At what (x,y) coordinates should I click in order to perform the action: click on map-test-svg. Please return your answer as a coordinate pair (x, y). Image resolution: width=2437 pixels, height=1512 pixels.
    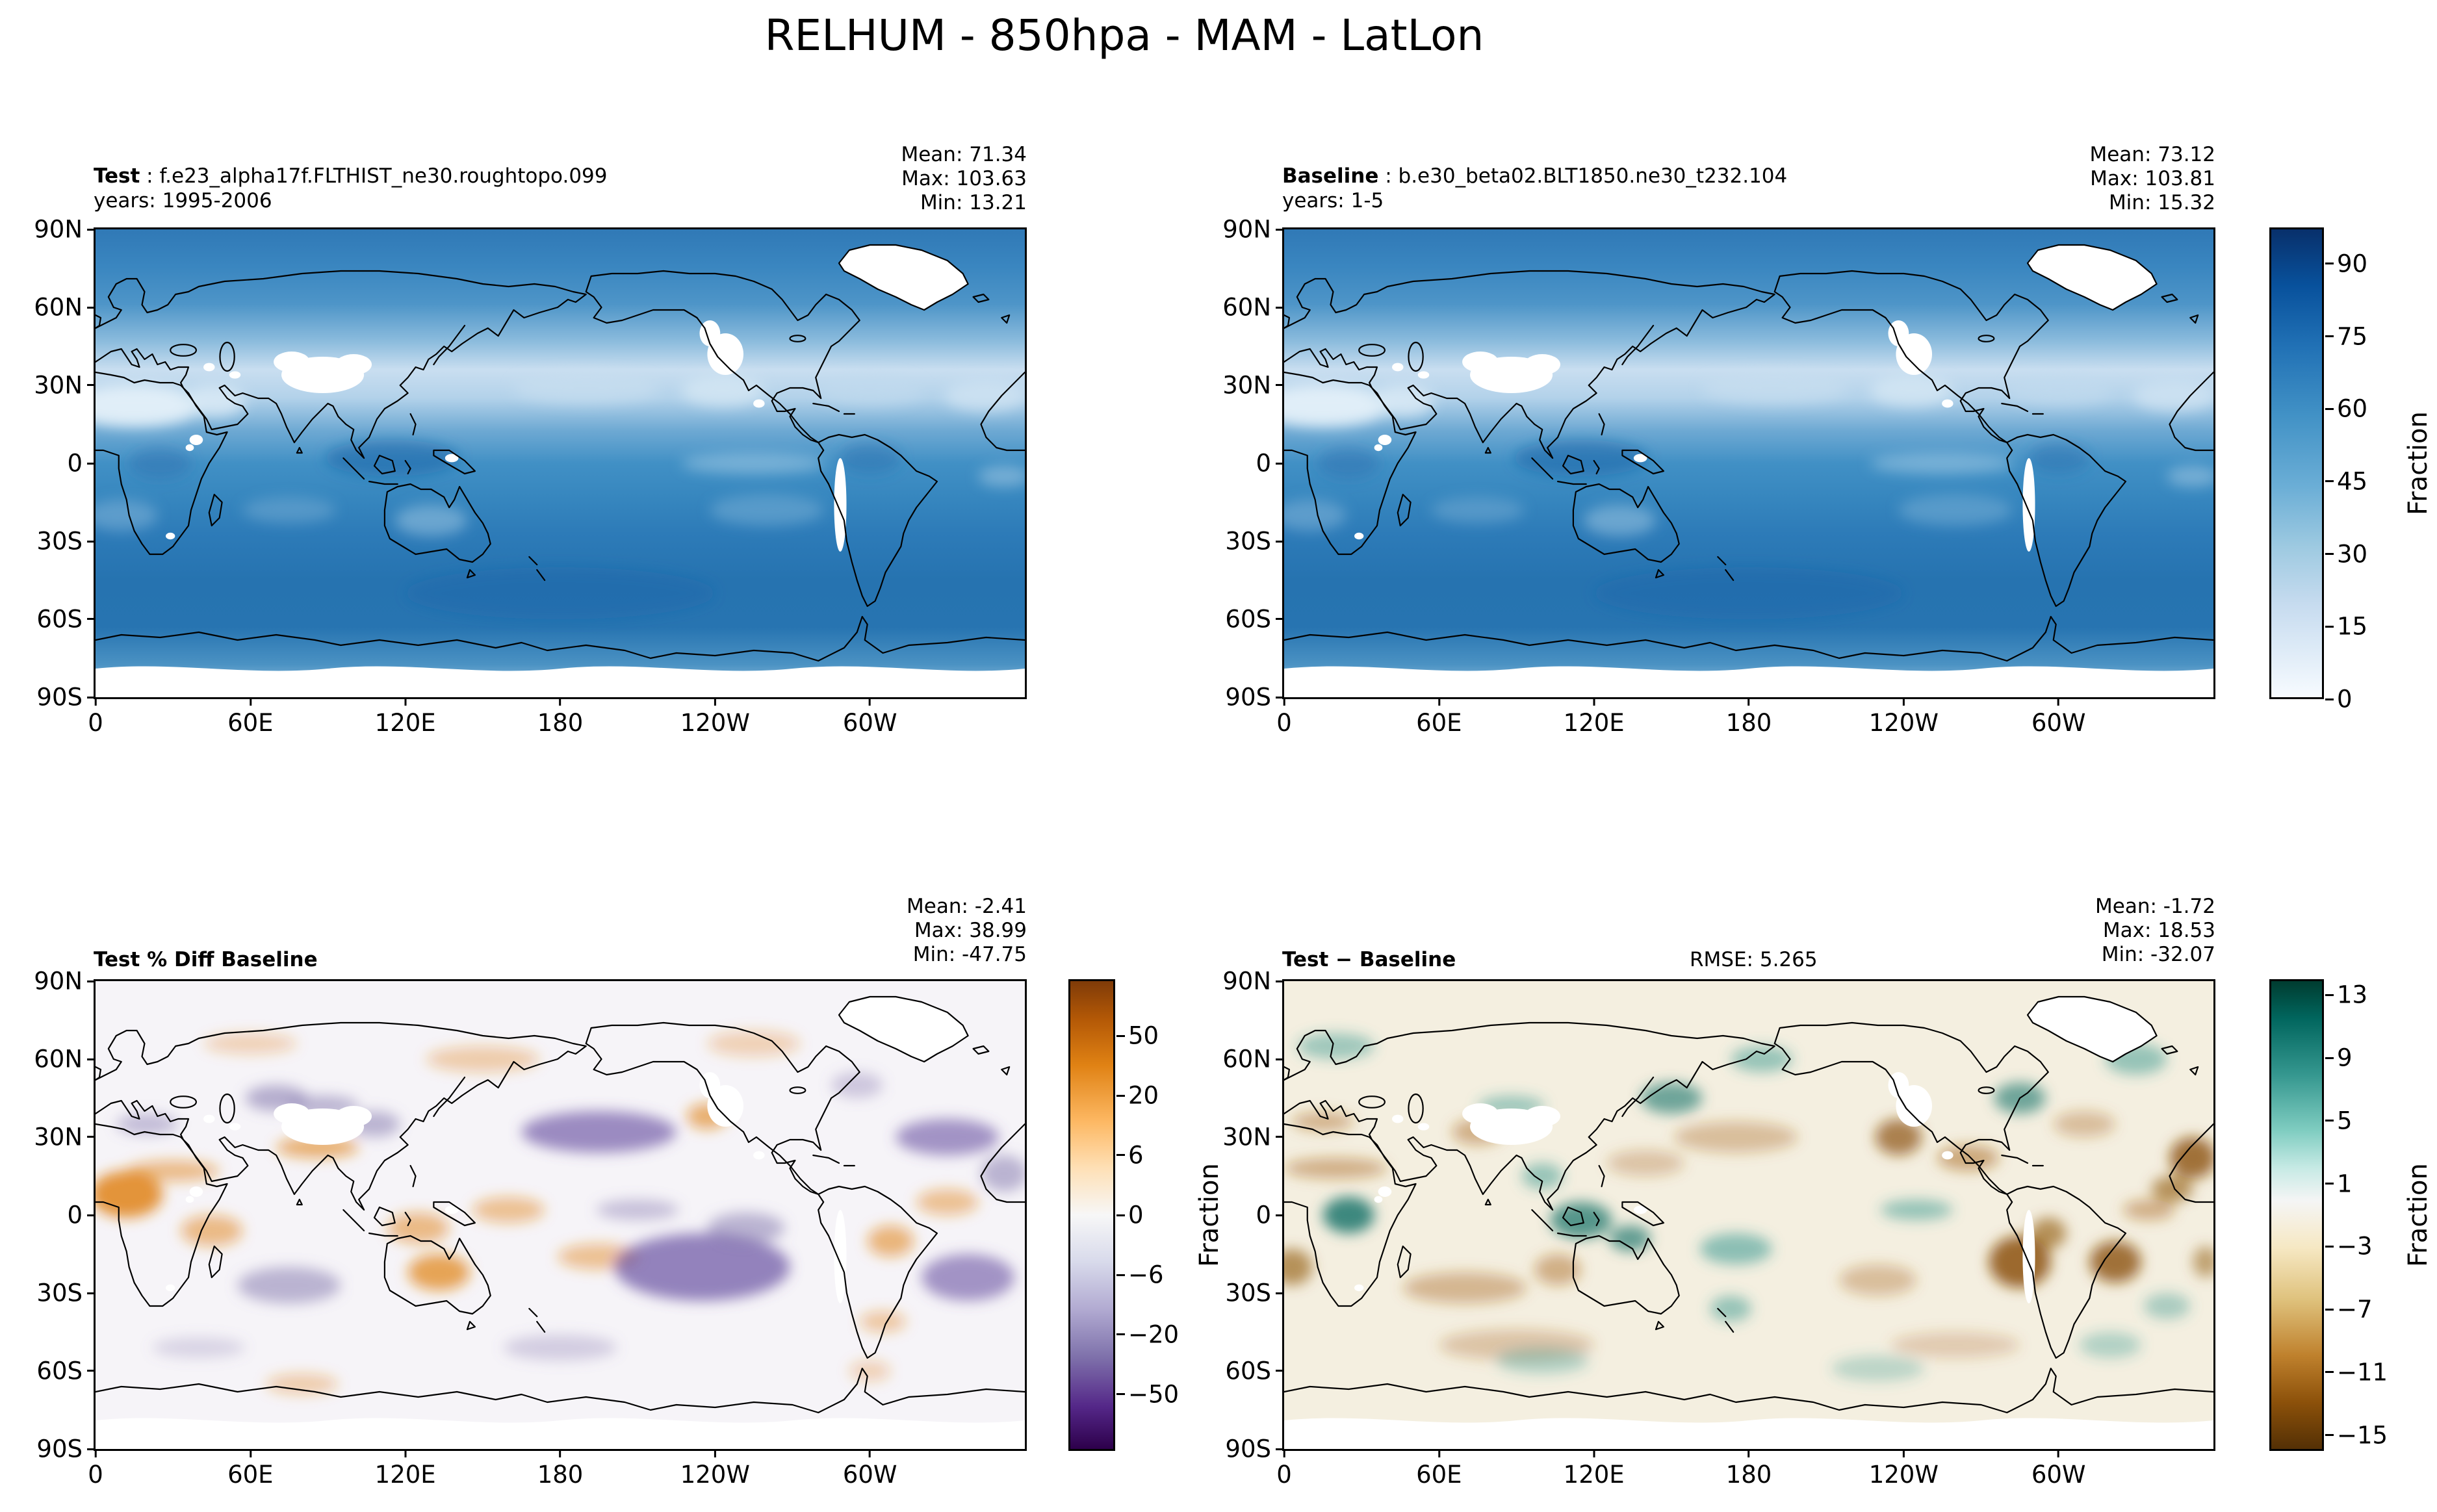
    Looking at the image, I should click on (560, 463).